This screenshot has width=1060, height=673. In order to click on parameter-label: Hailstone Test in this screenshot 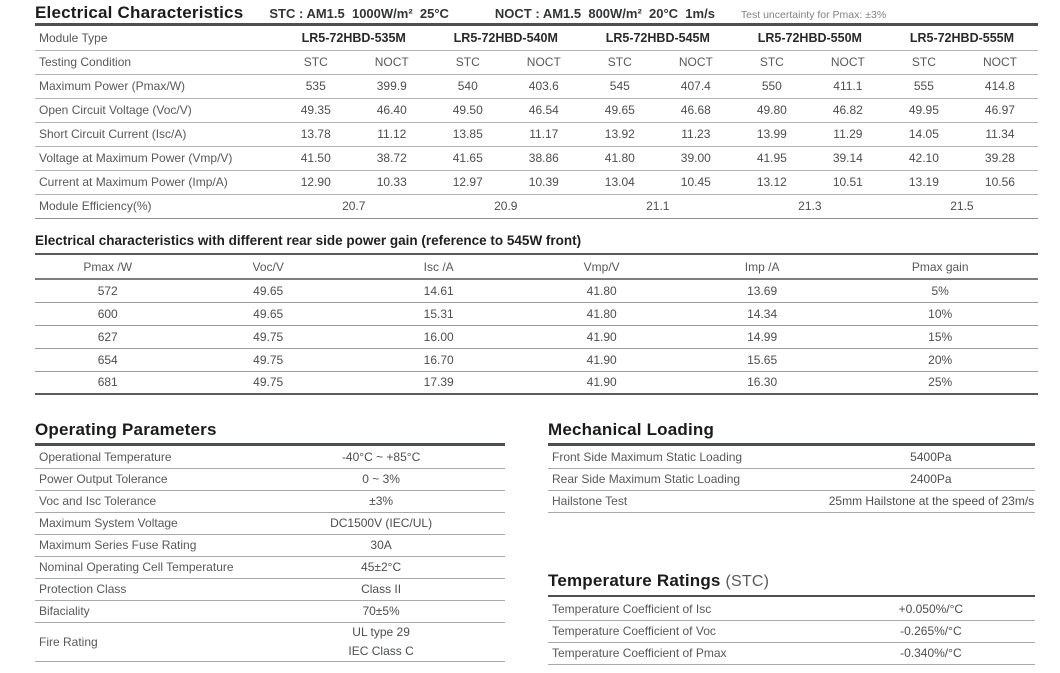, I will do `click(687, 501)`.